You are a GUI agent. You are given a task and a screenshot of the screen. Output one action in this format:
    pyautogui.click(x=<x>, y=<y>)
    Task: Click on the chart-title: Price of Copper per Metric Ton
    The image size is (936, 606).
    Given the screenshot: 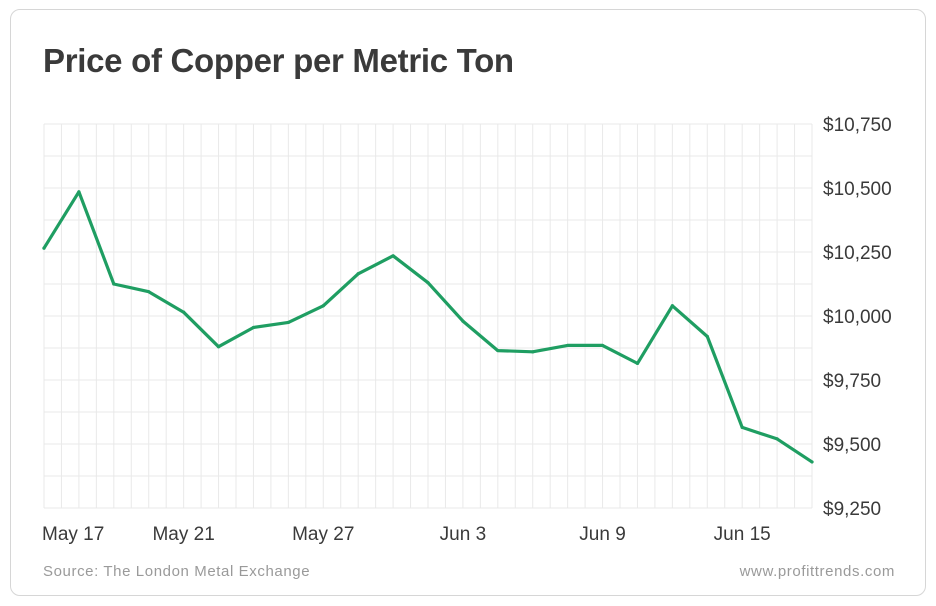 What is the action you would take?
    pyautogui.click(x=278, y=60)
    